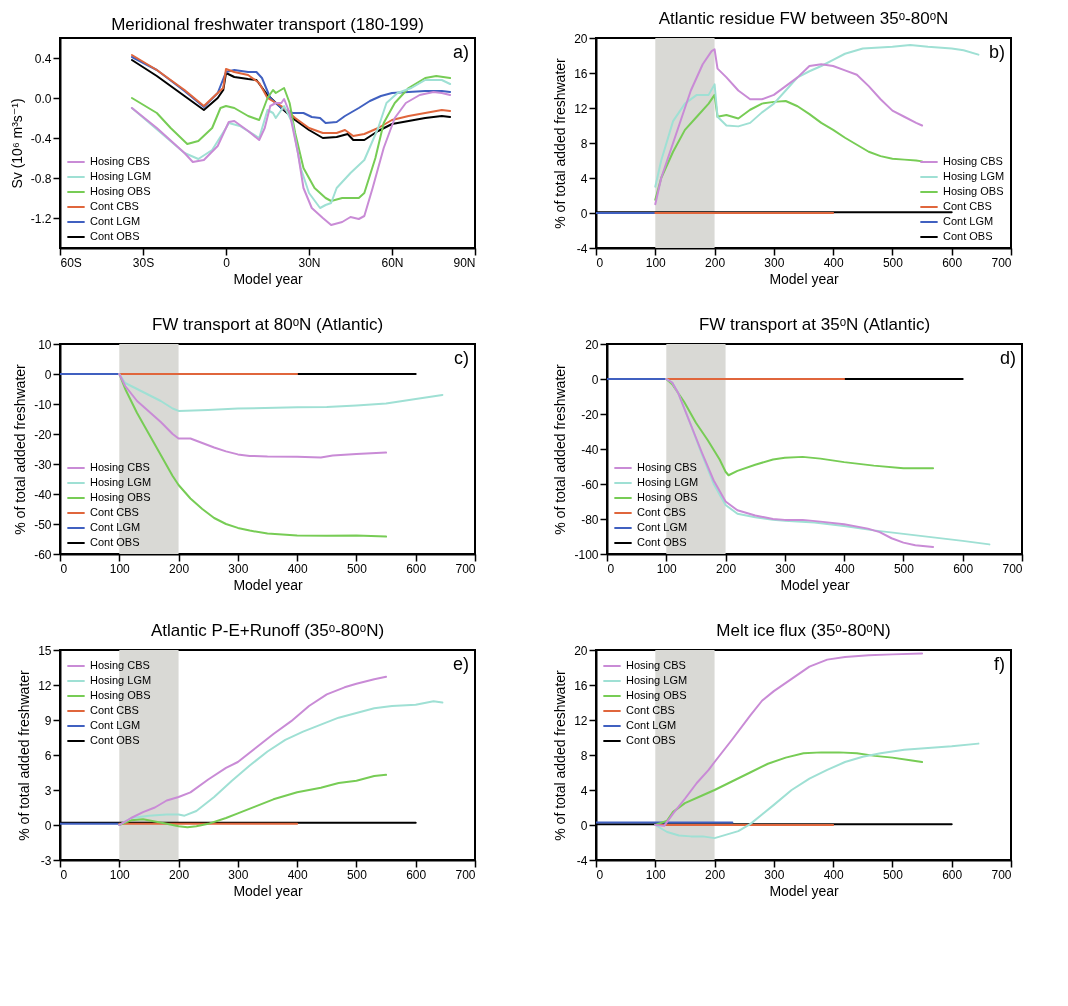 The width and height of the screenshot is (1068, 1006). Describe the element at coordinates (460, 664) in the screenshot. I see `annotation: e)` at that location.